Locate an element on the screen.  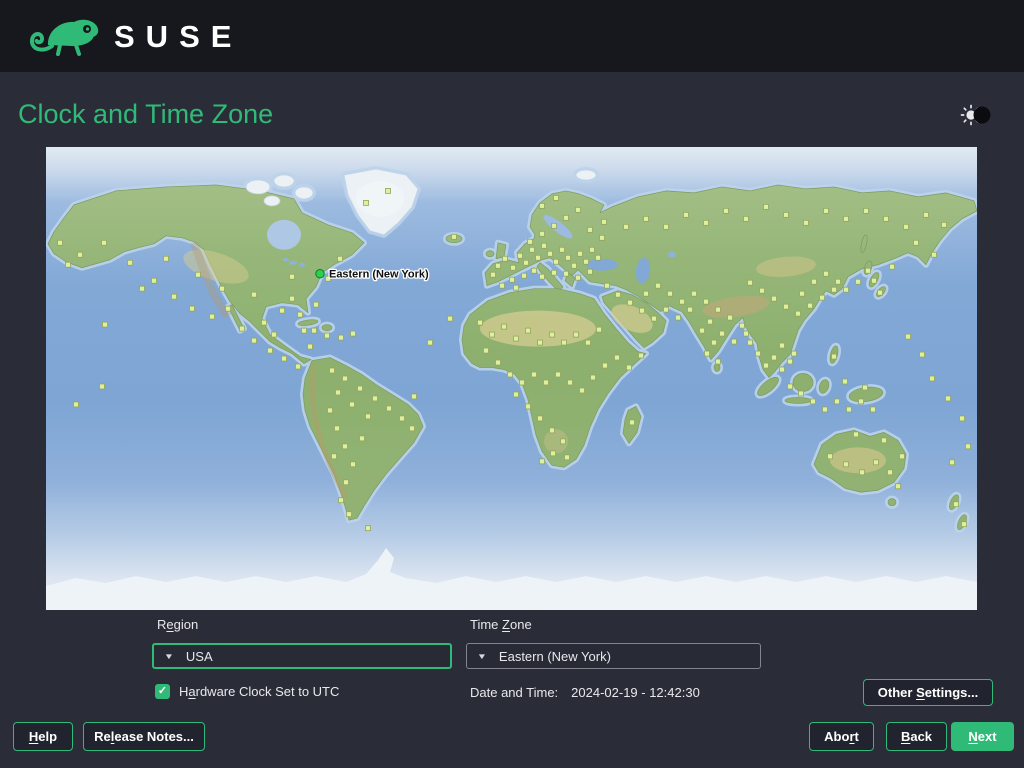
selected-timezone-dot is located at coordinates (320, 274).